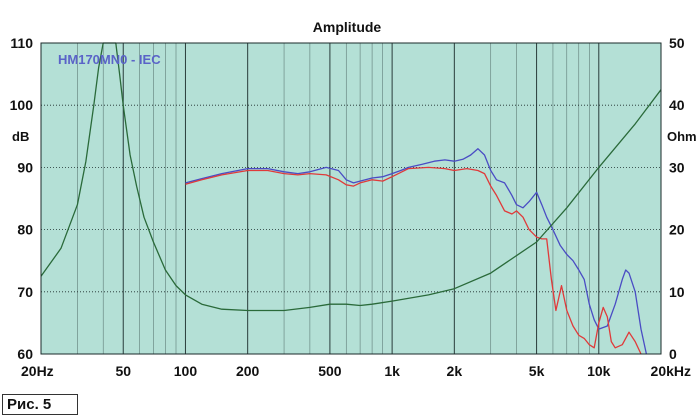  What do you see at coordinates (537, 371) in the screenshot?
I see `x-tick-label: 5k` at bounding box center [537, 371].